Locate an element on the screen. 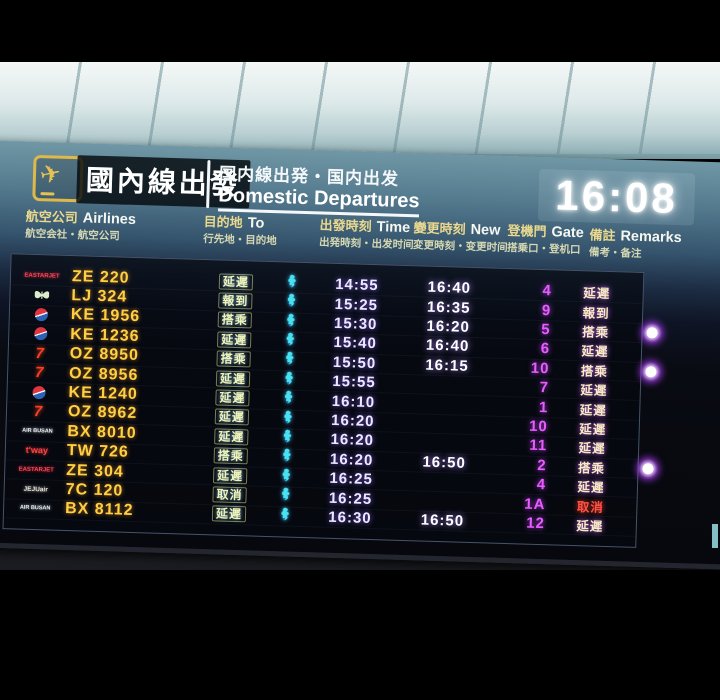  col-header-gate: 登機門 Gate 搭乗口・登机口 is located at coordinates (545, 239).